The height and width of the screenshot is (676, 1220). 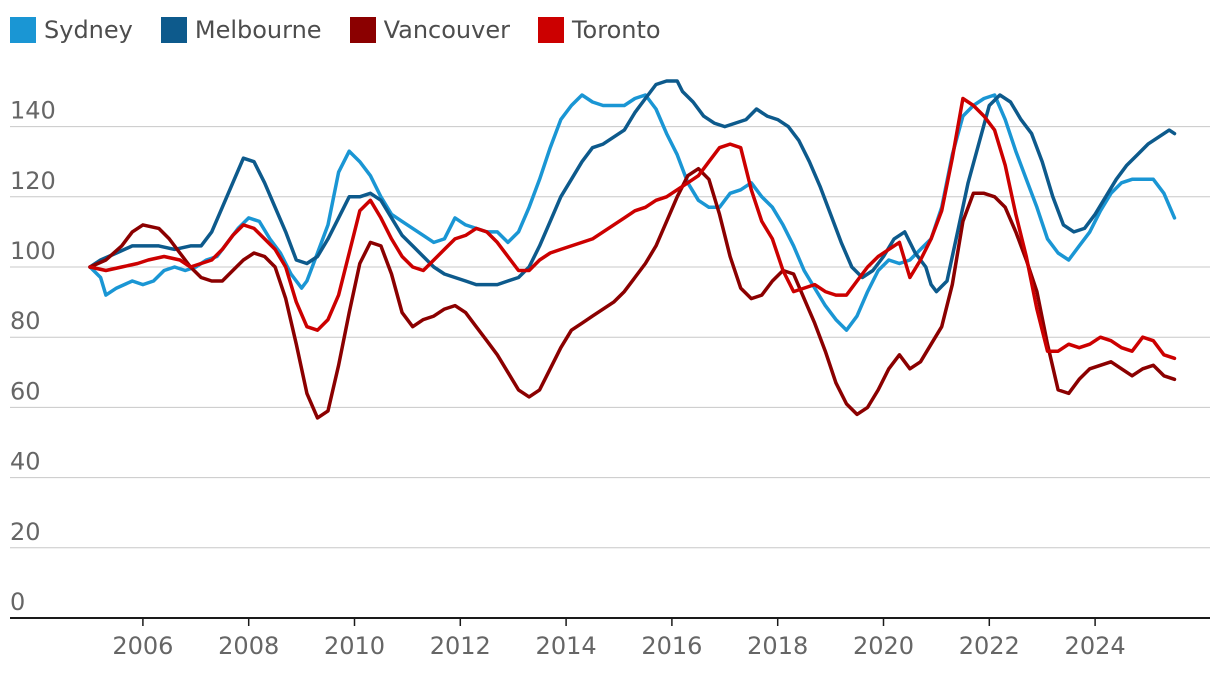 What do you see at coordinates (25, 391) in the screenshot?
I see `y-tick-label: 60` at bounding box center [25, 391].